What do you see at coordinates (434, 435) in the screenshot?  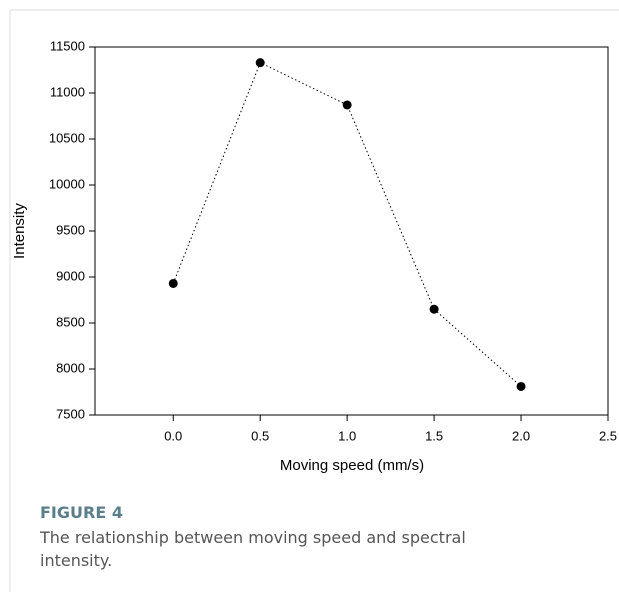 I see `x-tick-label: 1.5` at bounding box center [434, 435].